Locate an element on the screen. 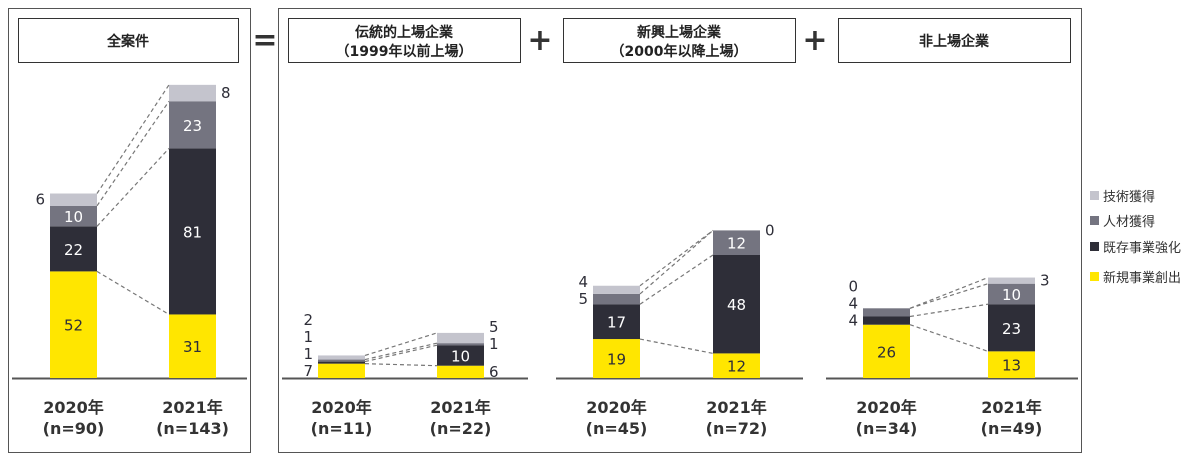 The width and height of the screenshot is (1200, 455). data-label: 22 is located at coordinates (73, 250).